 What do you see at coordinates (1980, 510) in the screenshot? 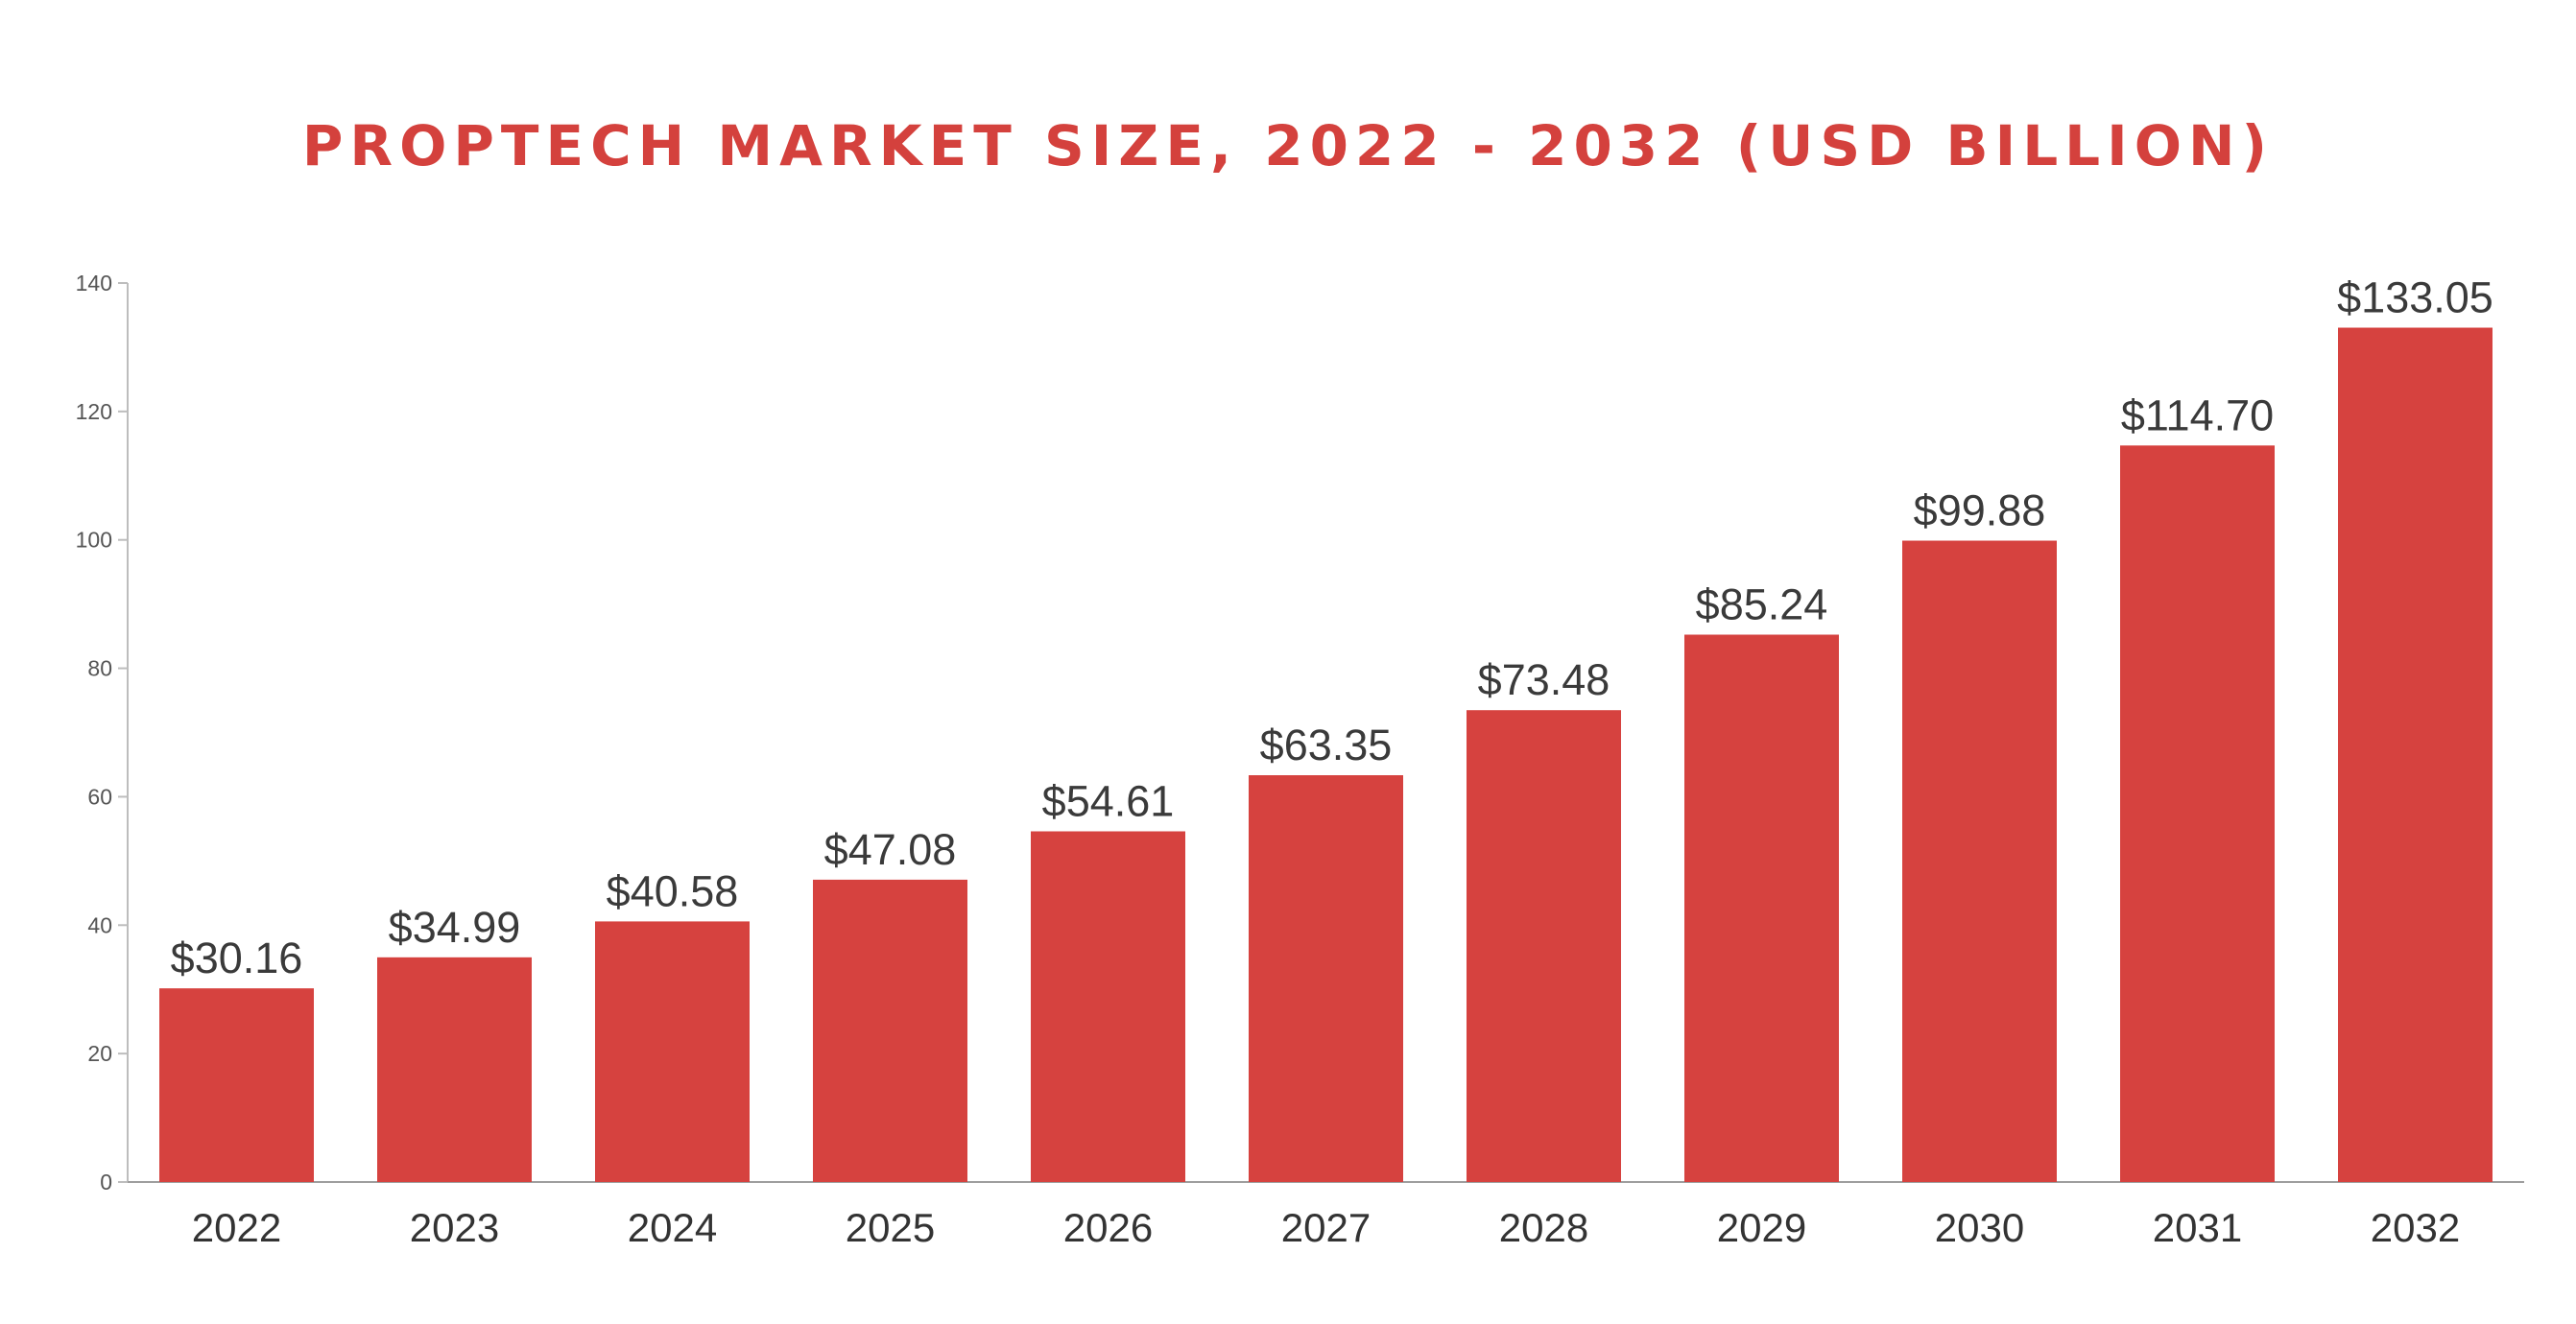
I see `data-label-2030: $99.88` at bounding box center [1980, 510].